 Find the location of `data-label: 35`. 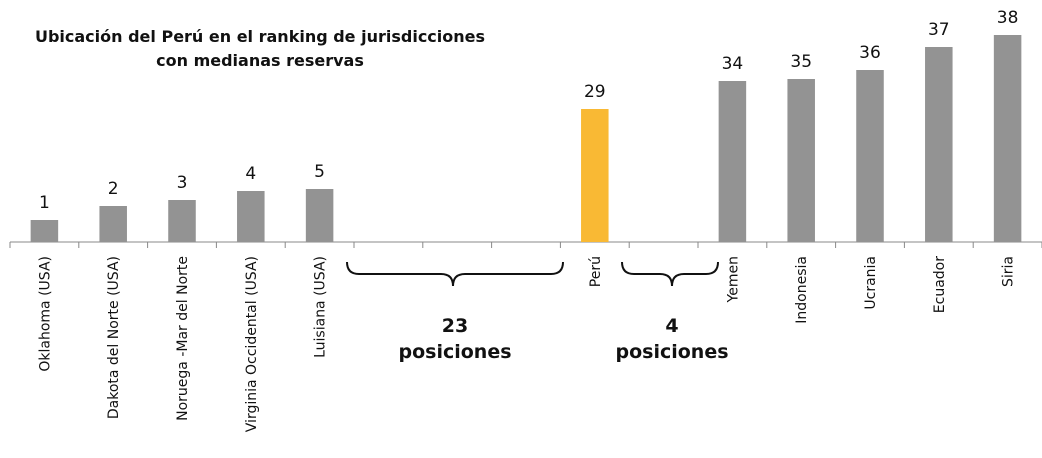

data-label: 35 is located at coordinates (801, 62).